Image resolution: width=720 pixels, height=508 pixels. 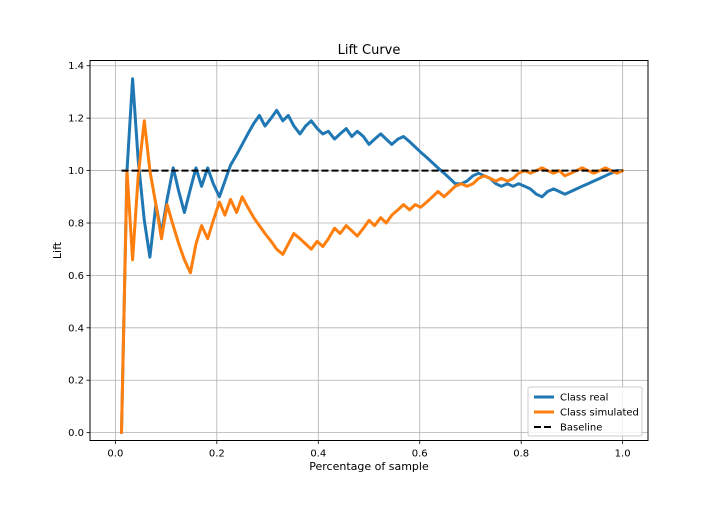 What do you see at coordinates (584, 398) in the screenshot?
I see `legend-label-class-real: Class real` at bounding box center [584, 398].